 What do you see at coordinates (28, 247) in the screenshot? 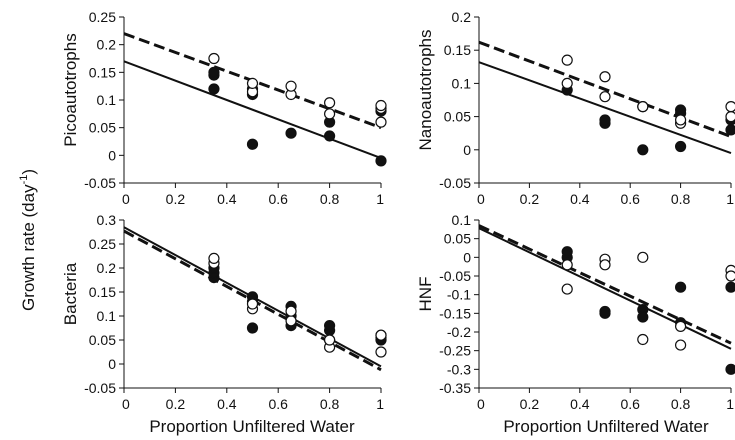
I see `y-axis-title-main: Growth rate (day` at bounding box center [28, 247].